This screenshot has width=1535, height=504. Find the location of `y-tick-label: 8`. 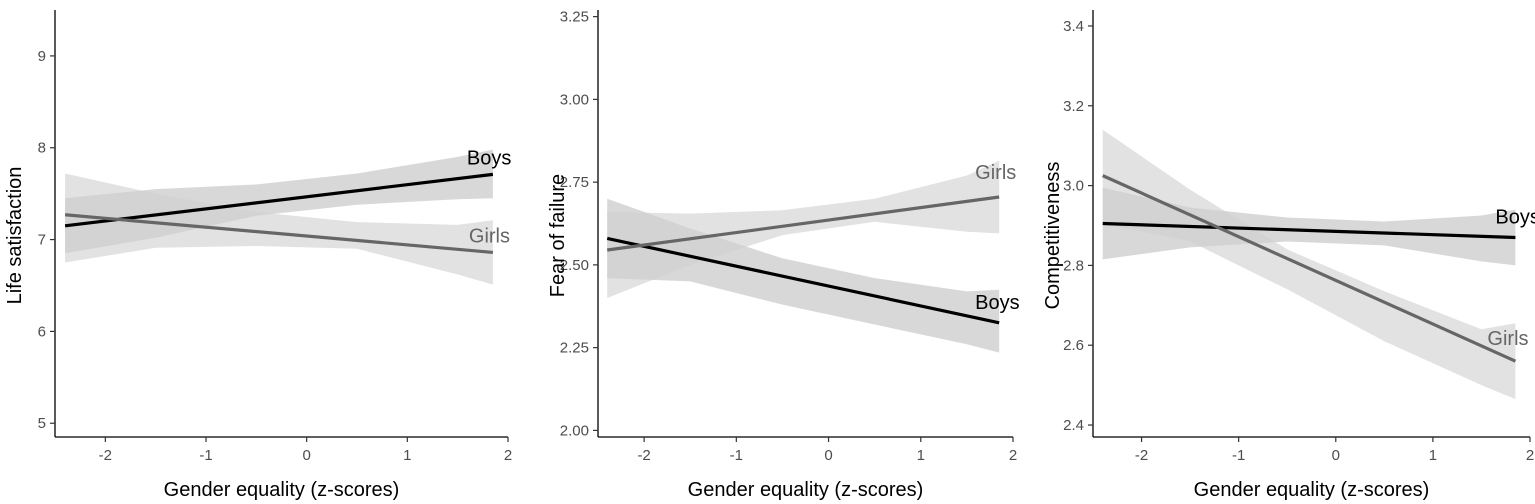

y-tick-label: 8 is located at coordinates (42, 148).